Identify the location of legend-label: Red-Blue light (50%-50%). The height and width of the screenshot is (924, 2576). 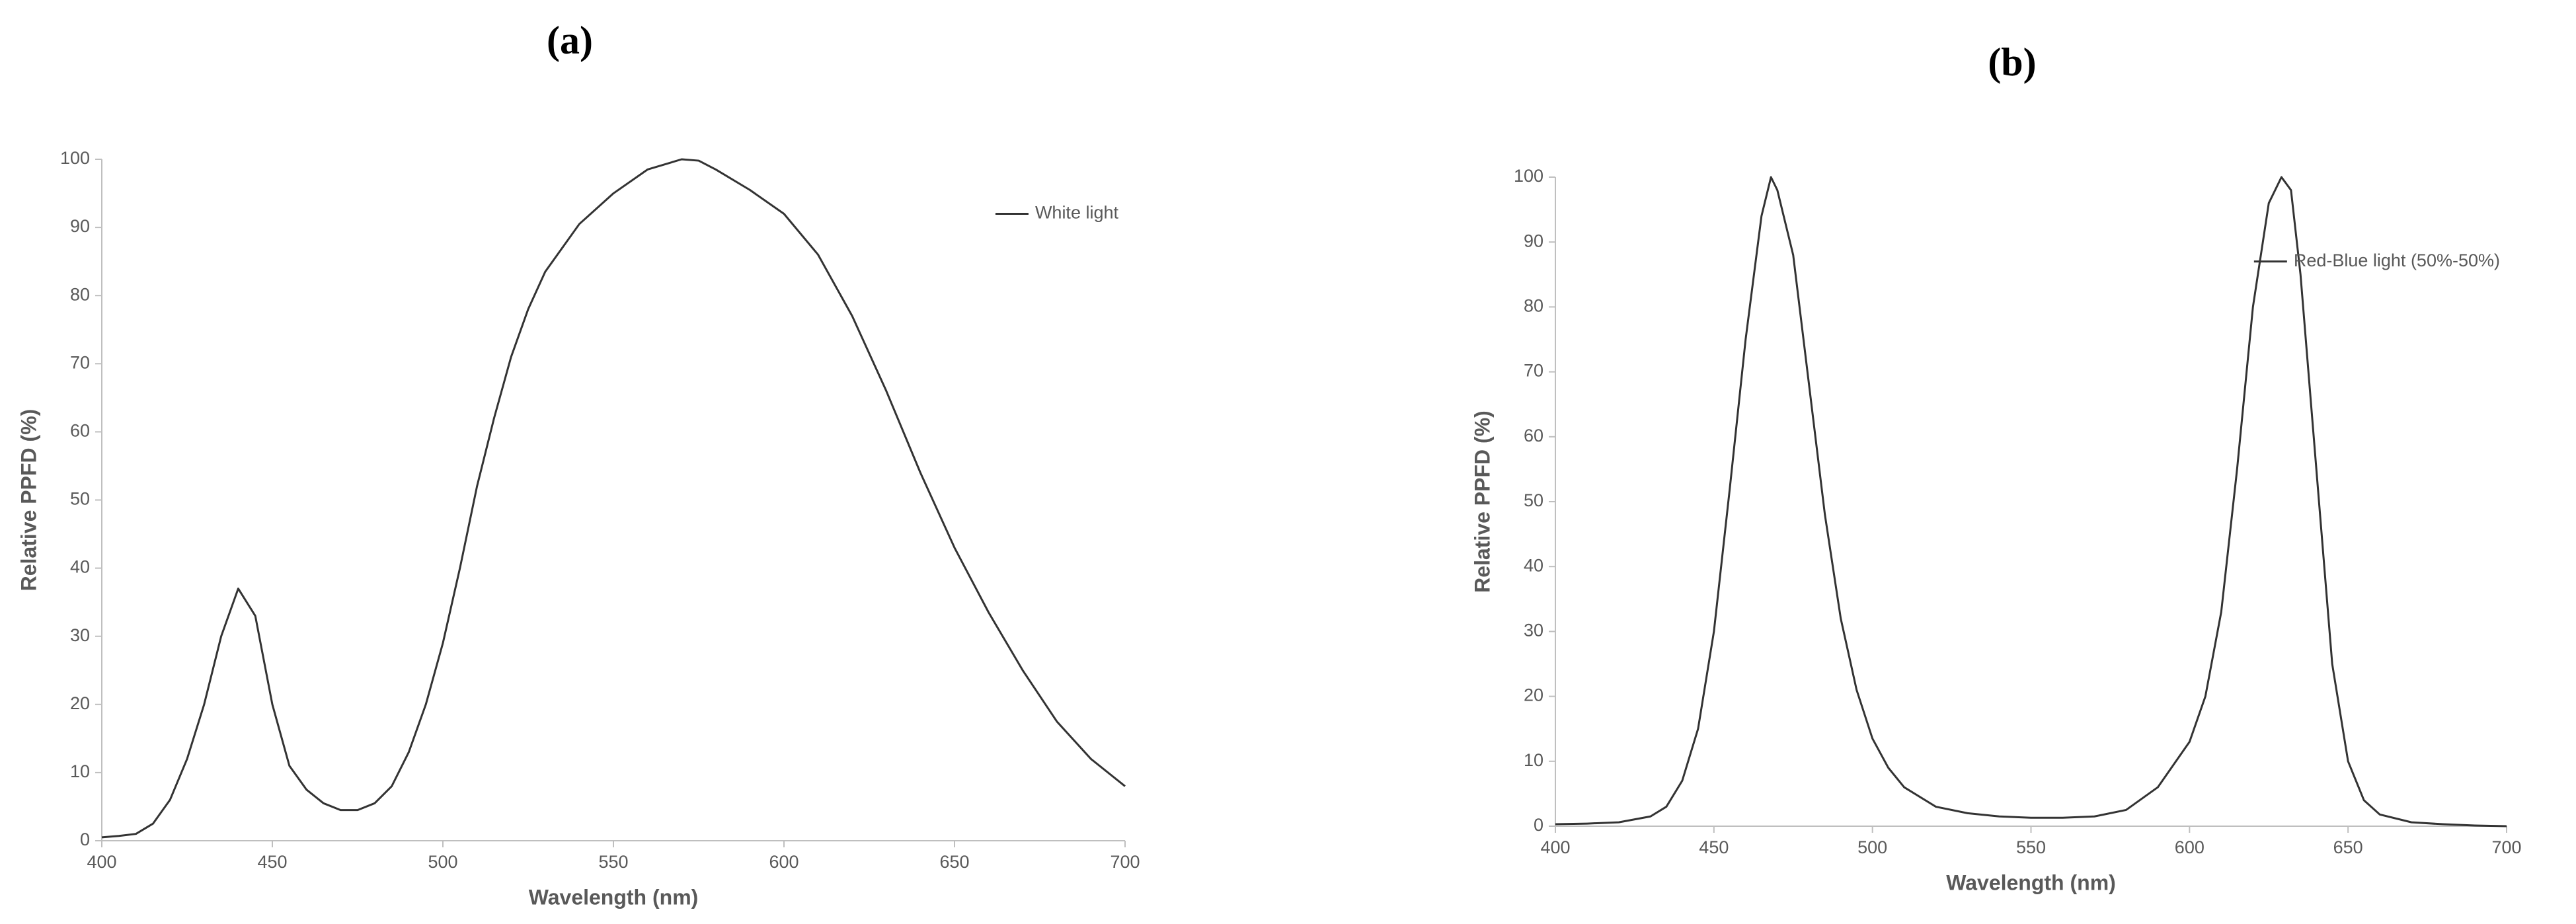
(2397, 260).